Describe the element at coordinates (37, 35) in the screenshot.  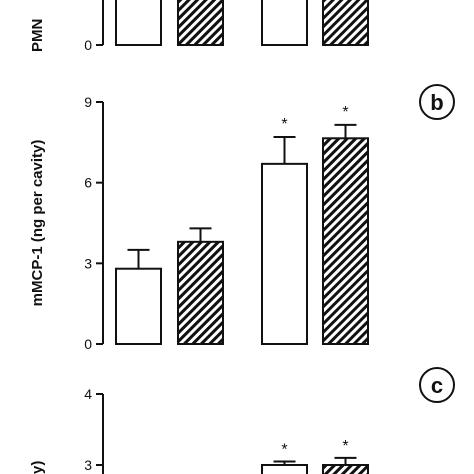
I see `panel-a-y-axis-label: PMN` at that location.